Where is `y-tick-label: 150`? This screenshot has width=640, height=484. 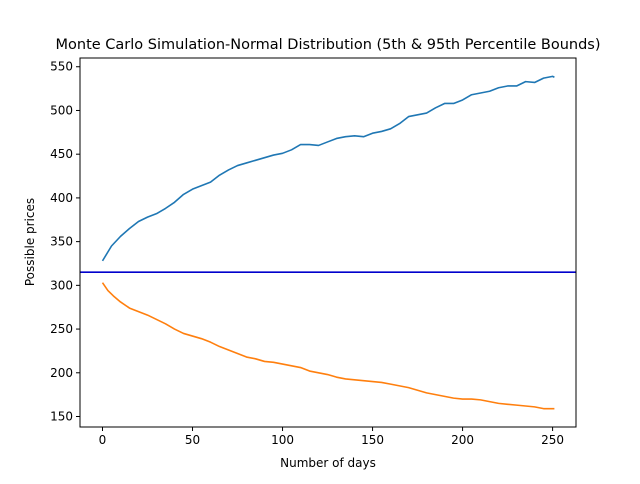 y-tick-label: 150 is located at coordinates (61, 417).